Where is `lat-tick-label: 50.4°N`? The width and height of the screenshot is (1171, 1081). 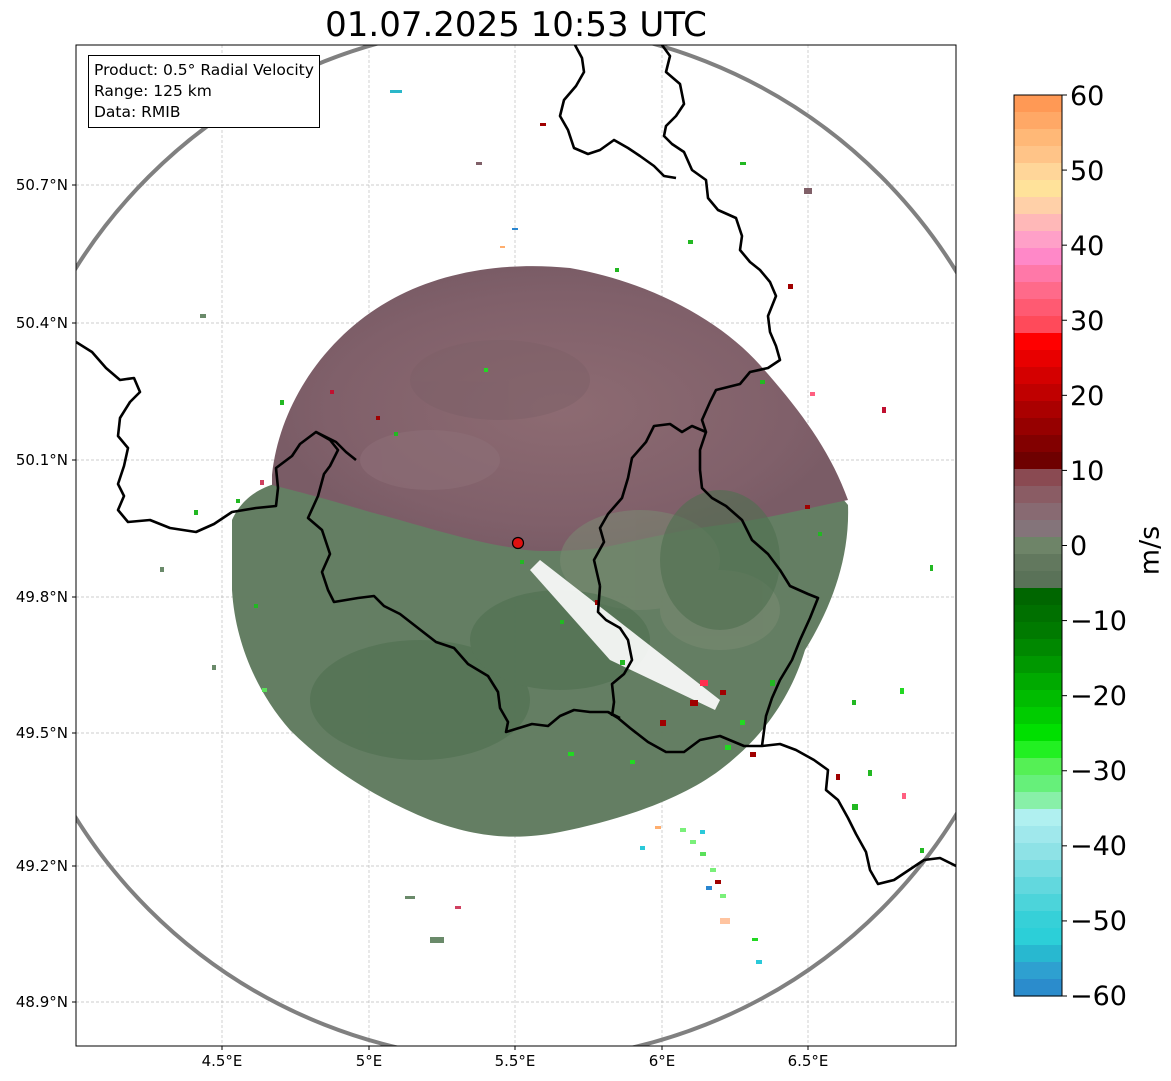 lat-tick-label: 50.4°N is located at coordinates (41, 323).